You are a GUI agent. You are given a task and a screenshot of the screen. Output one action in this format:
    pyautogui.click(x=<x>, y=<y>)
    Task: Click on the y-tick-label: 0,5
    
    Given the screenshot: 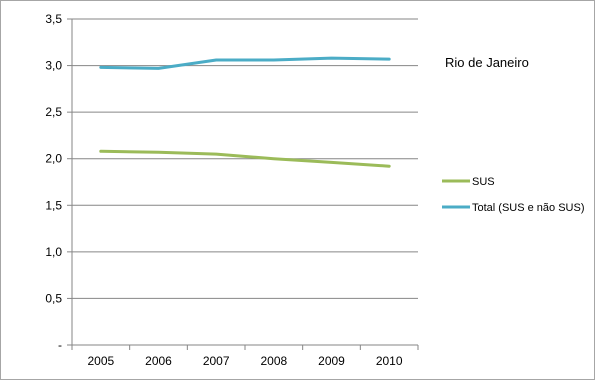 What is the action you would take?
    pyautogui.click(x=53, y=298)
    